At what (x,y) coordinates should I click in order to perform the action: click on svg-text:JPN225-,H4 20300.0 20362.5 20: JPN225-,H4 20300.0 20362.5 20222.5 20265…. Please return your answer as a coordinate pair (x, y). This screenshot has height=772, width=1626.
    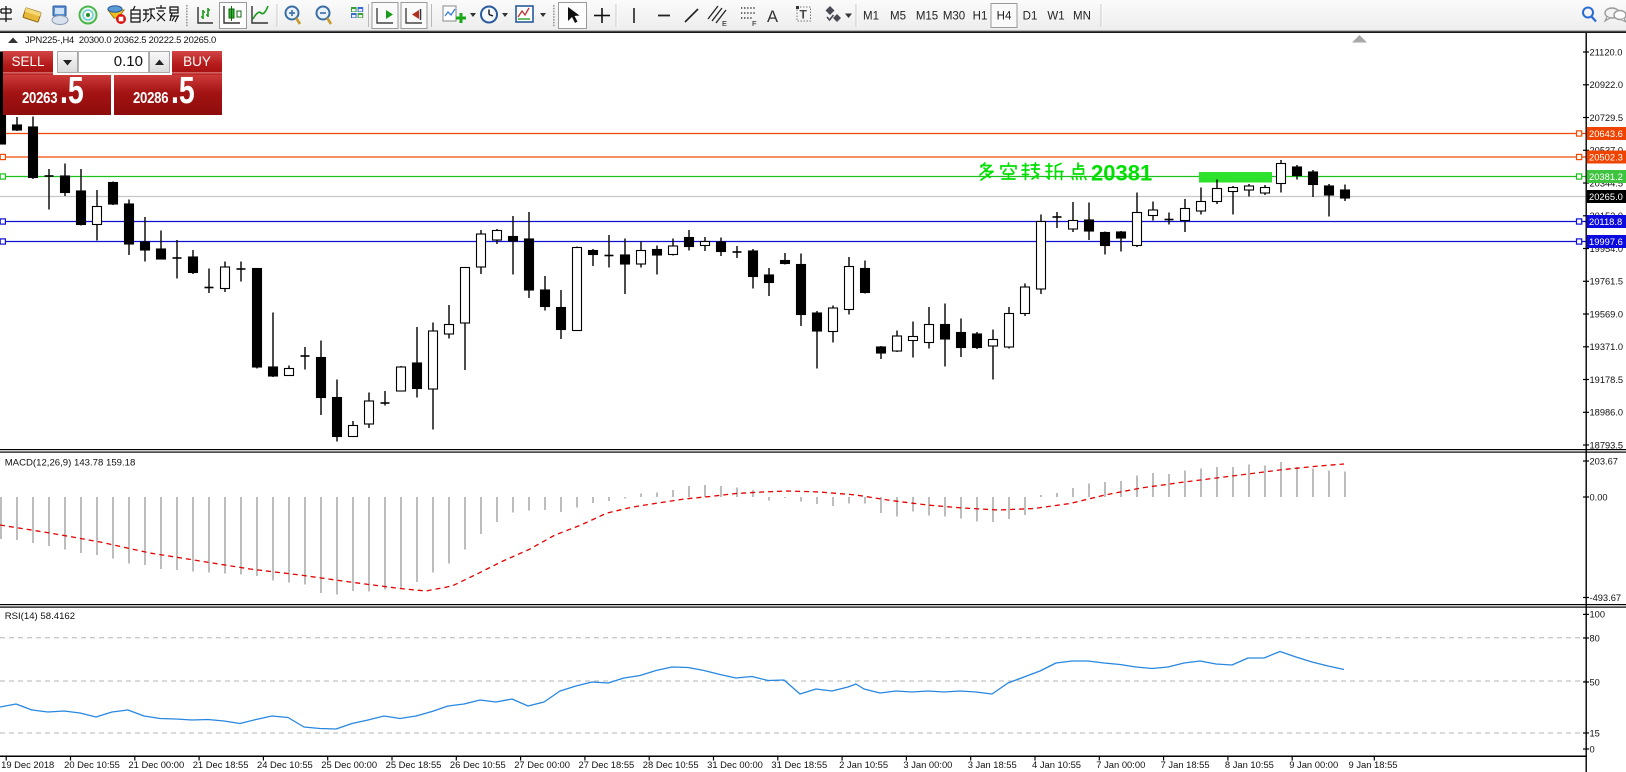
    Looking at the image, I should click on (120, 39).